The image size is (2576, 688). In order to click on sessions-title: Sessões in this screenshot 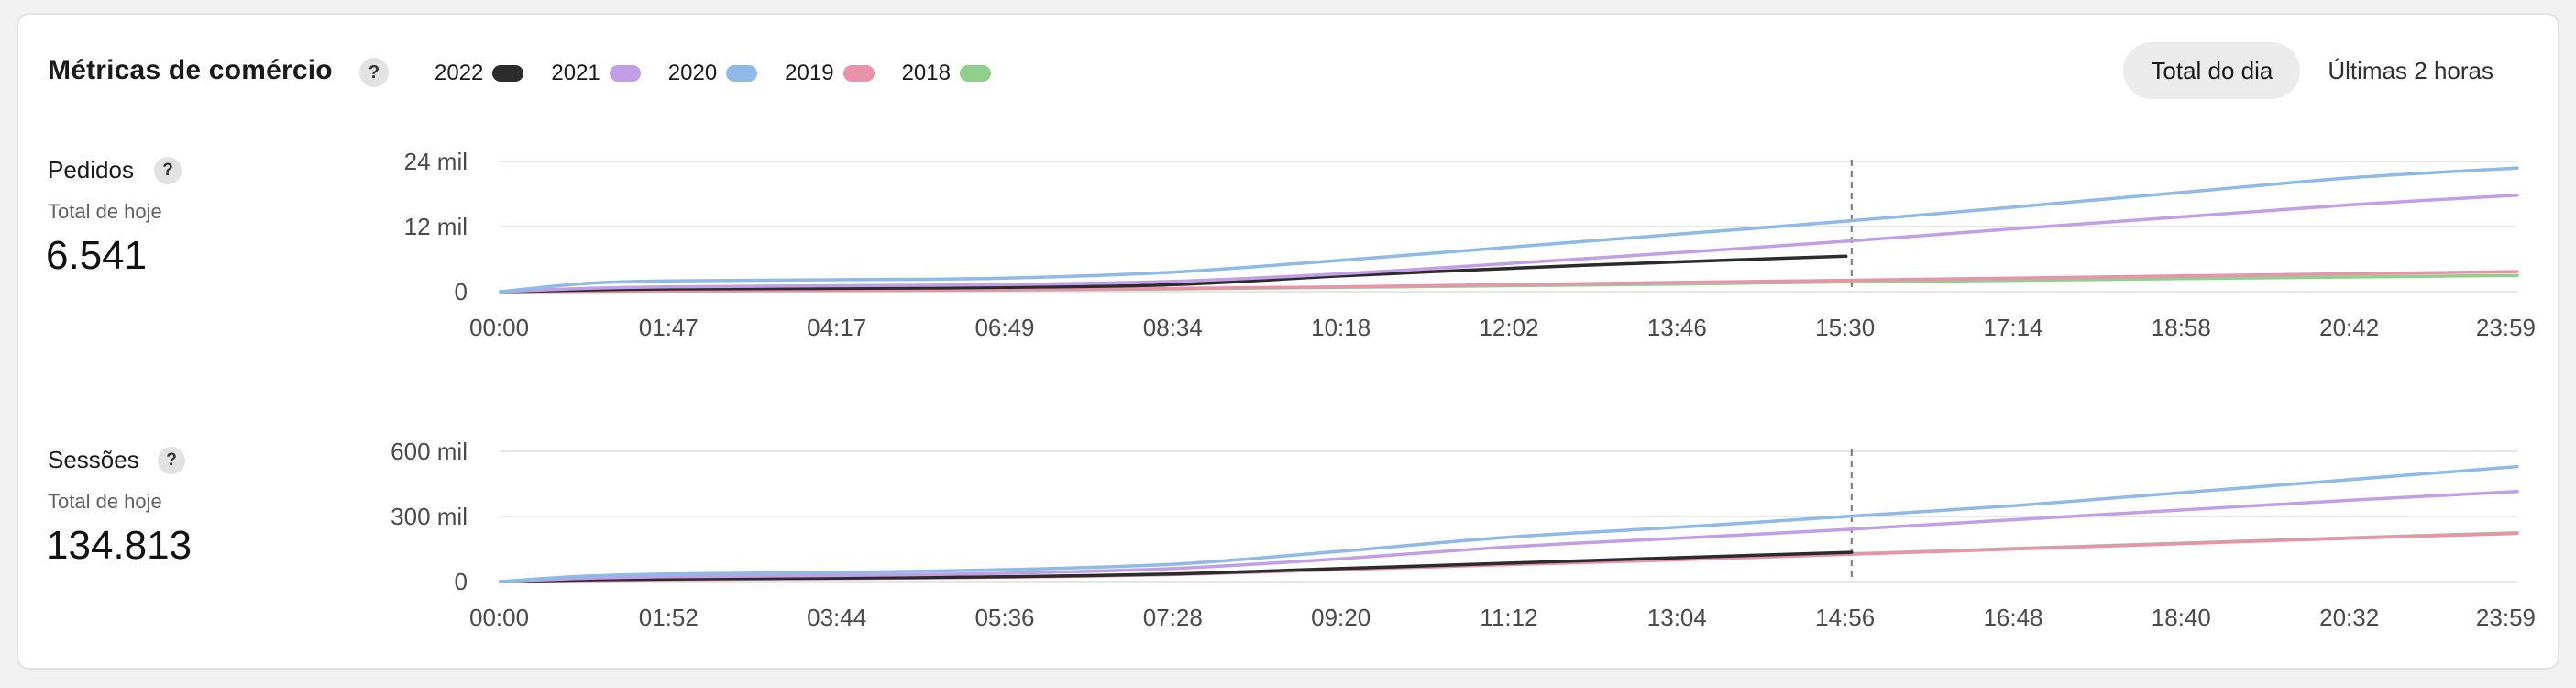, I will do `click(94, 459)`.